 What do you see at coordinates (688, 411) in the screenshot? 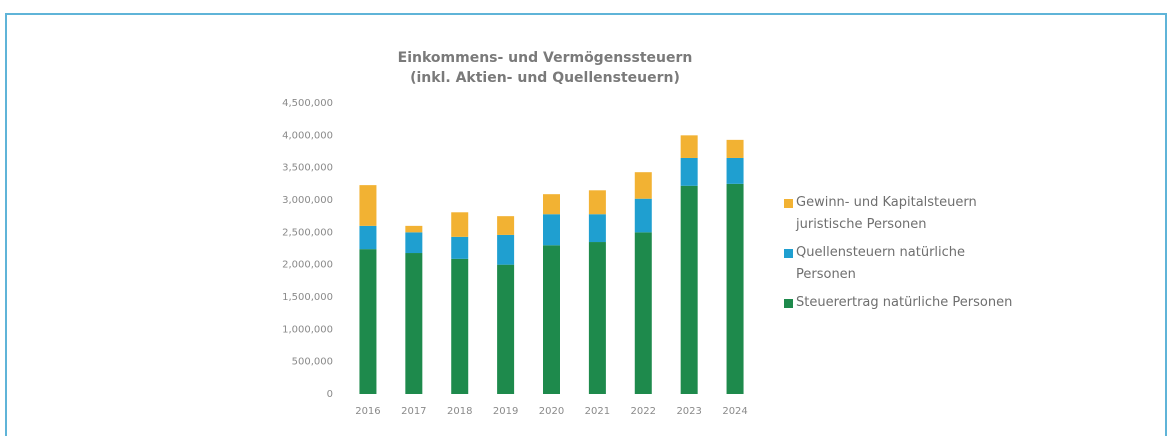
I see `x-tick-label: 2023` at bounding box center [688, 411].